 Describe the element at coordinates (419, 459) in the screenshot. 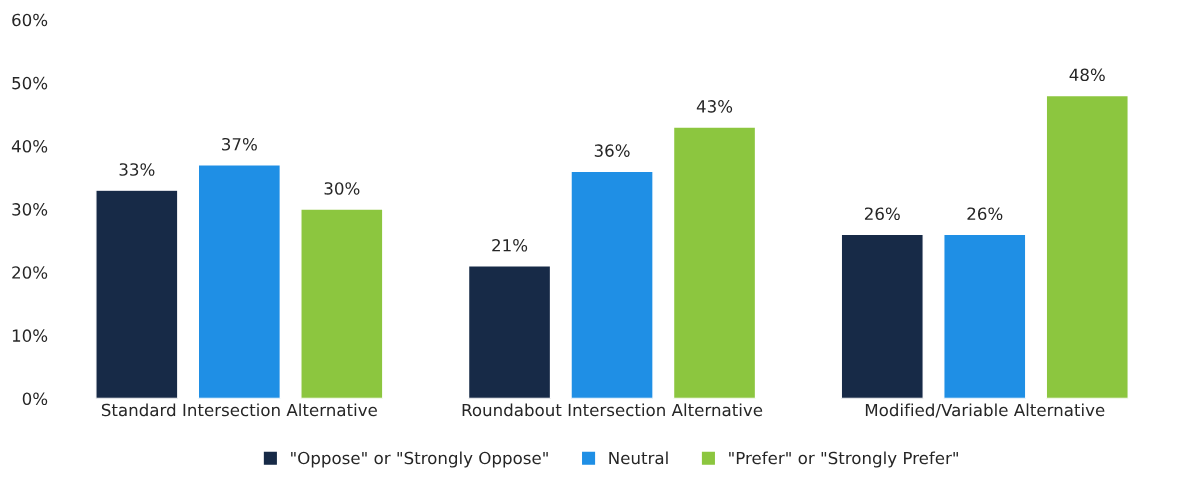

I see `legend-label: "Oppose" or "Strongly Oppose"` at that location.